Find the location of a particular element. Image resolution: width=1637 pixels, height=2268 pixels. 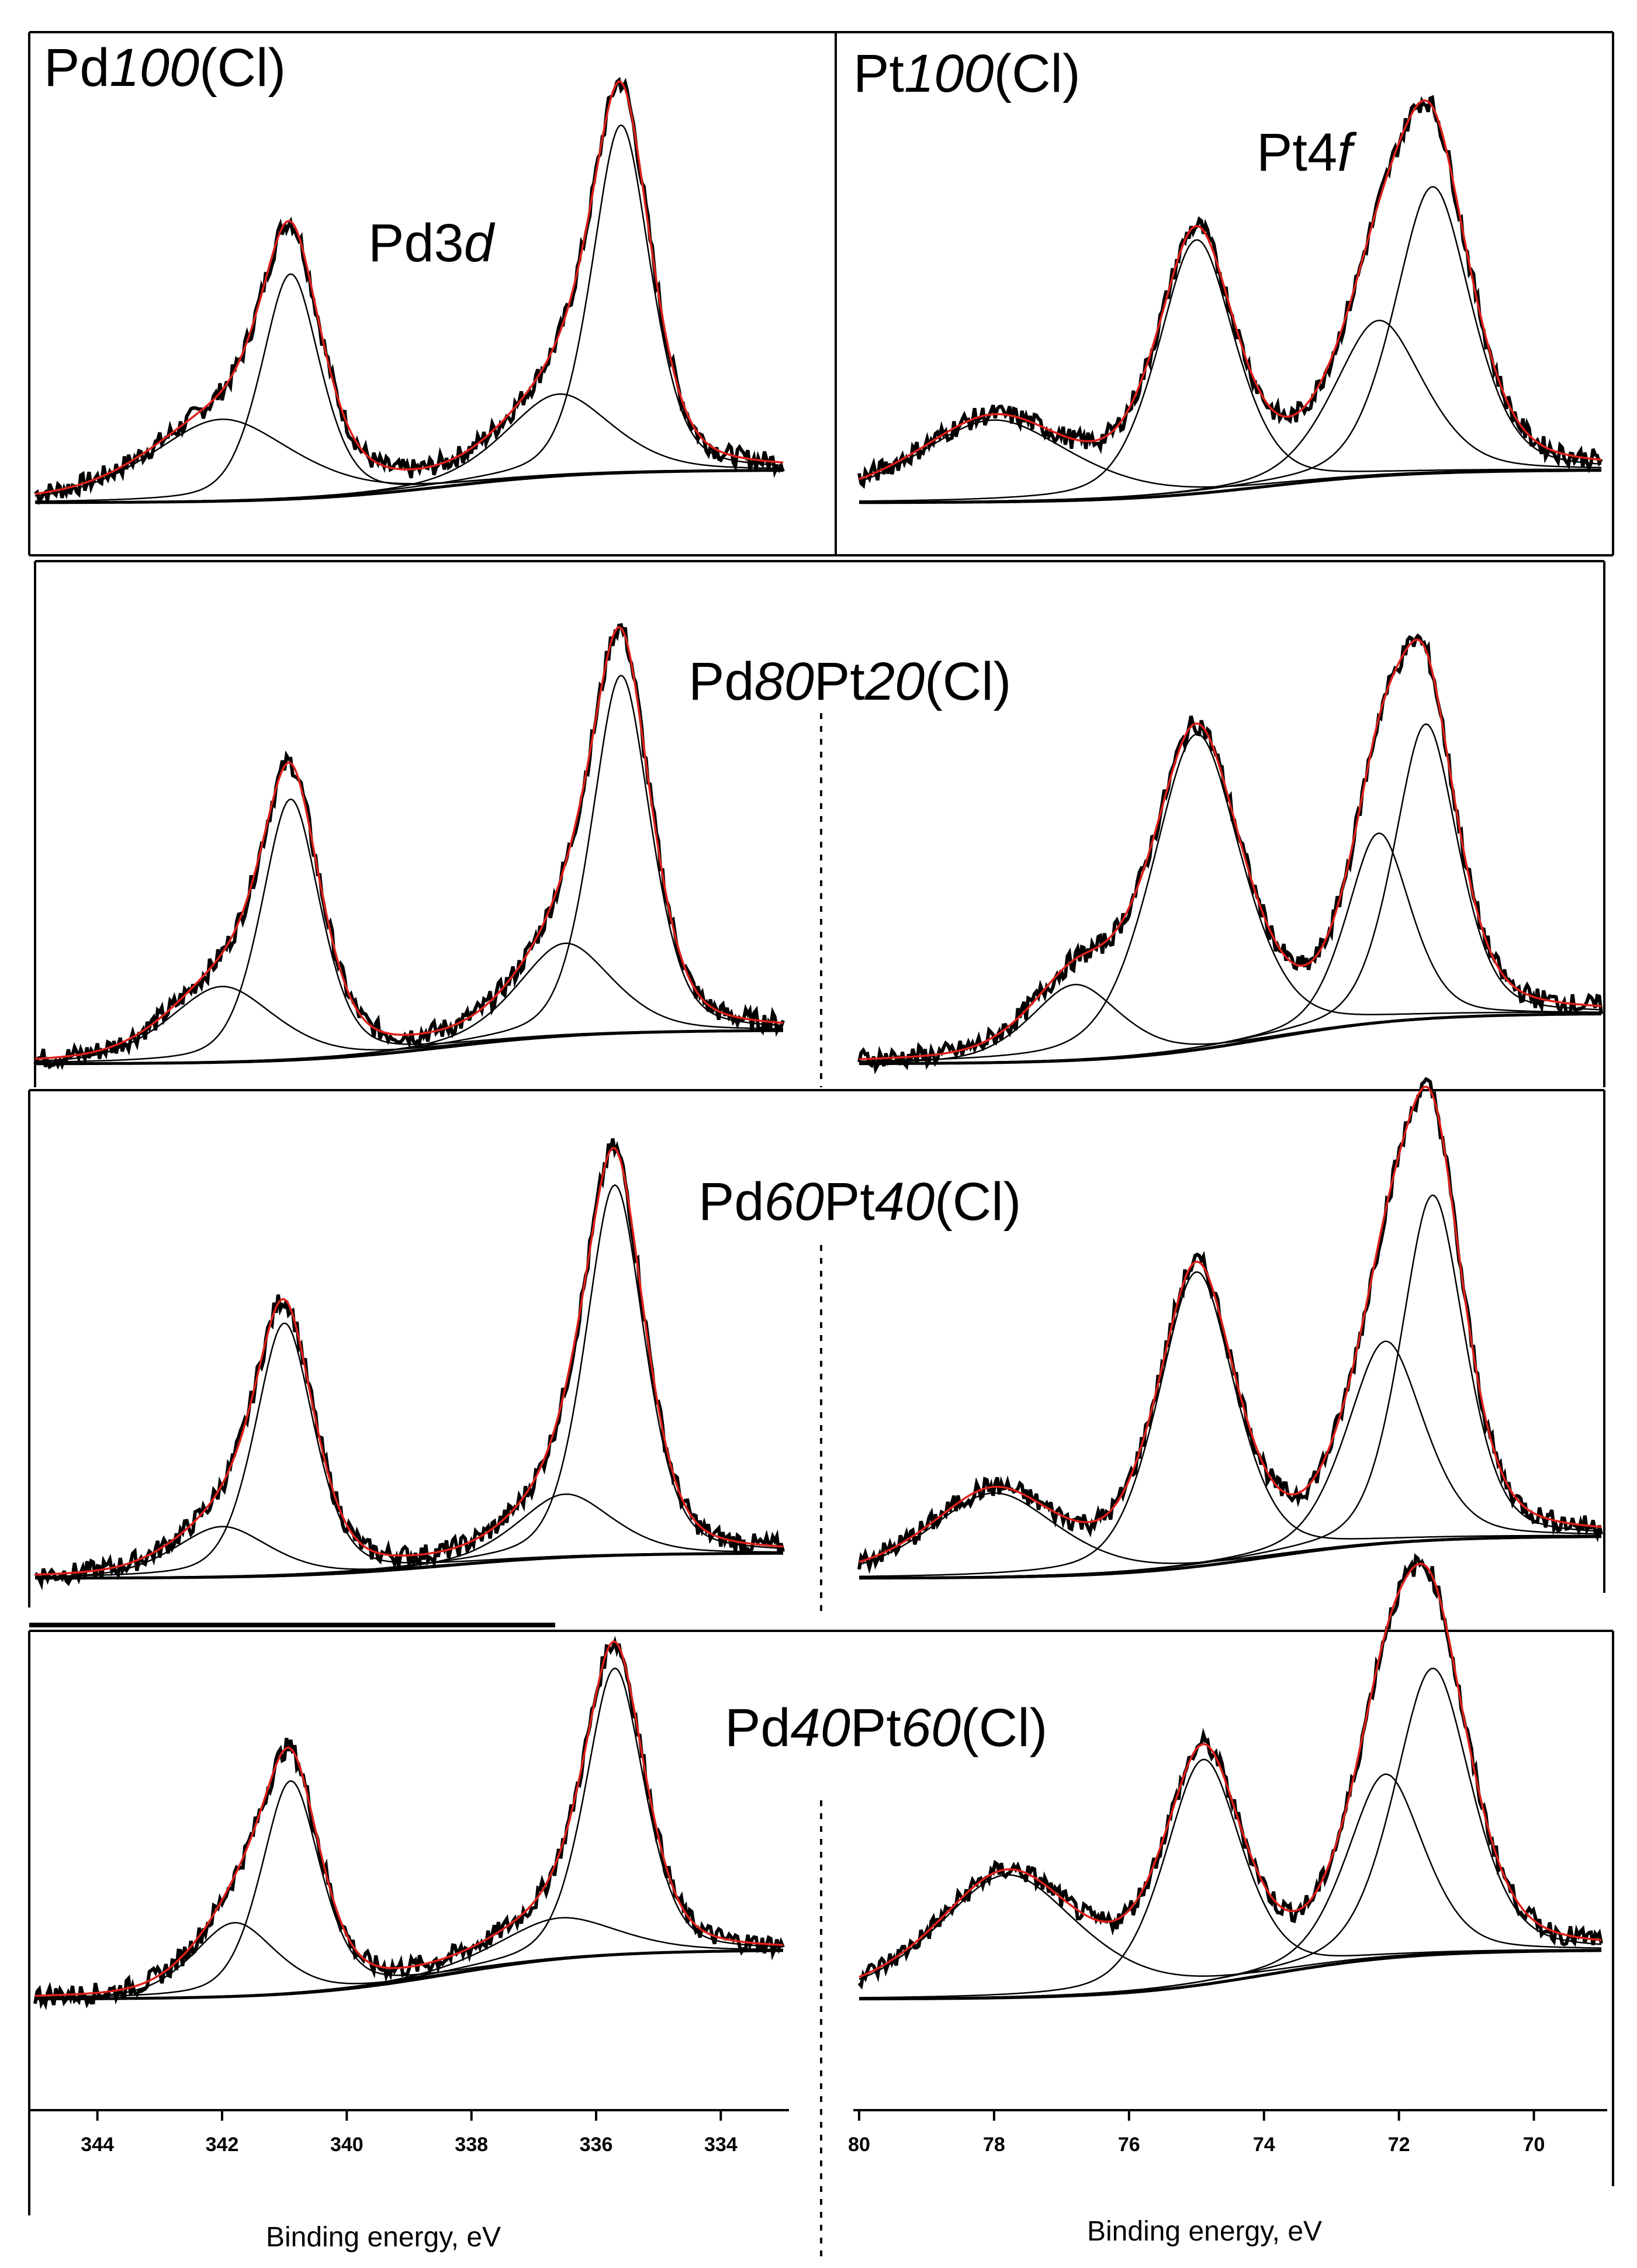

x-tick-label: 342 is located at coordinates (222, 2145).